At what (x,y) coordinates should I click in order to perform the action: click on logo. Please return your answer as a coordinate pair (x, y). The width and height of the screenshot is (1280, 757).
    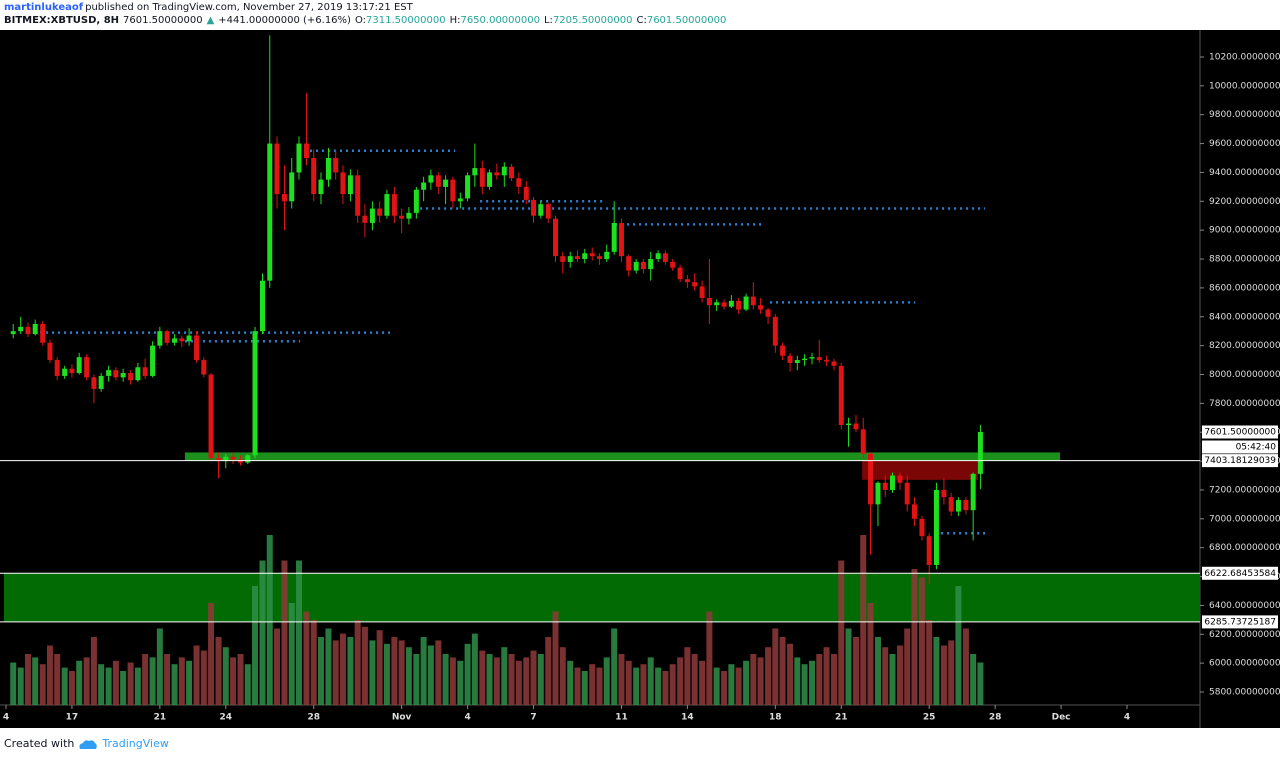
    Looking at the image, I should click on (88, 744).